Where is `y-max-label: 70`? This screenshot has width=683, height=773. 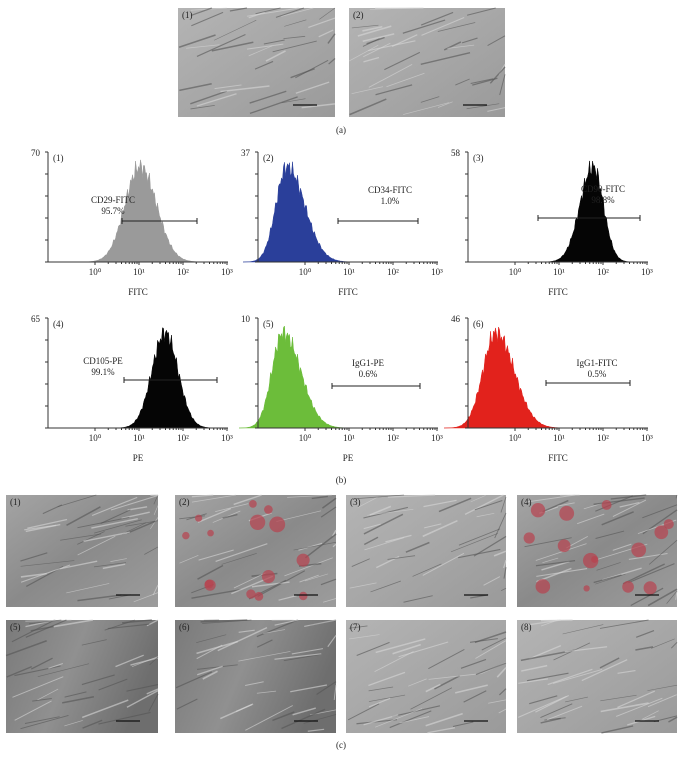
y-max-label: 70 is located at coordinates (36, 153).